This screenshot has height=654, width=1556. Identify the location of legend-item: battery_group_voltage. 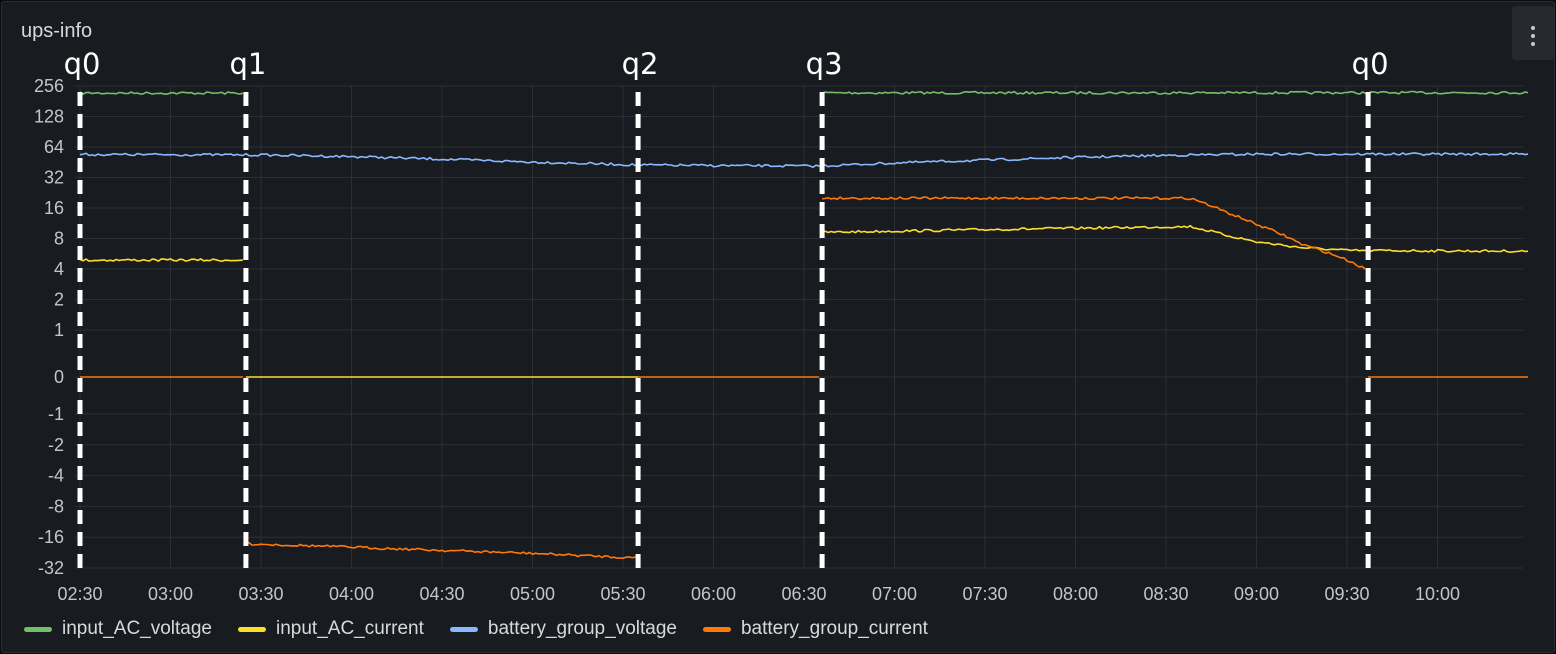
(563, 629).